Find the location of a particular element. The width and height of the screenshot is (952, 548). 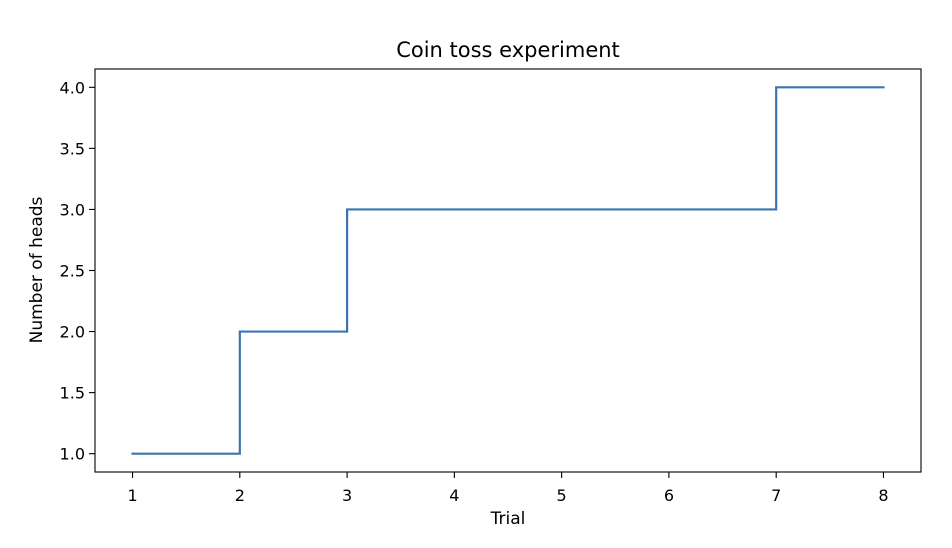

x-tick-label: 6 is located at coordinates (669, 495).